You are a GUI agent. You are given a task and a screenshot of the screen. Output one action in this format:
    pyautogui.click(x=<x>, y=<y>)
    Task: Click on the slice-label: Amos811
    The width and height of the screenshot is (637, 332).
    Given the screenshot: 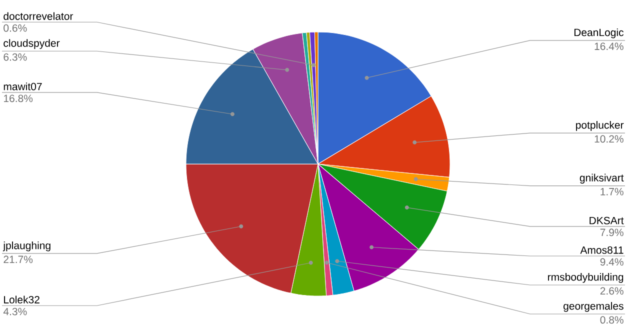 What is the action you would take?
    pyautogui.click(x=602, y=250)
    